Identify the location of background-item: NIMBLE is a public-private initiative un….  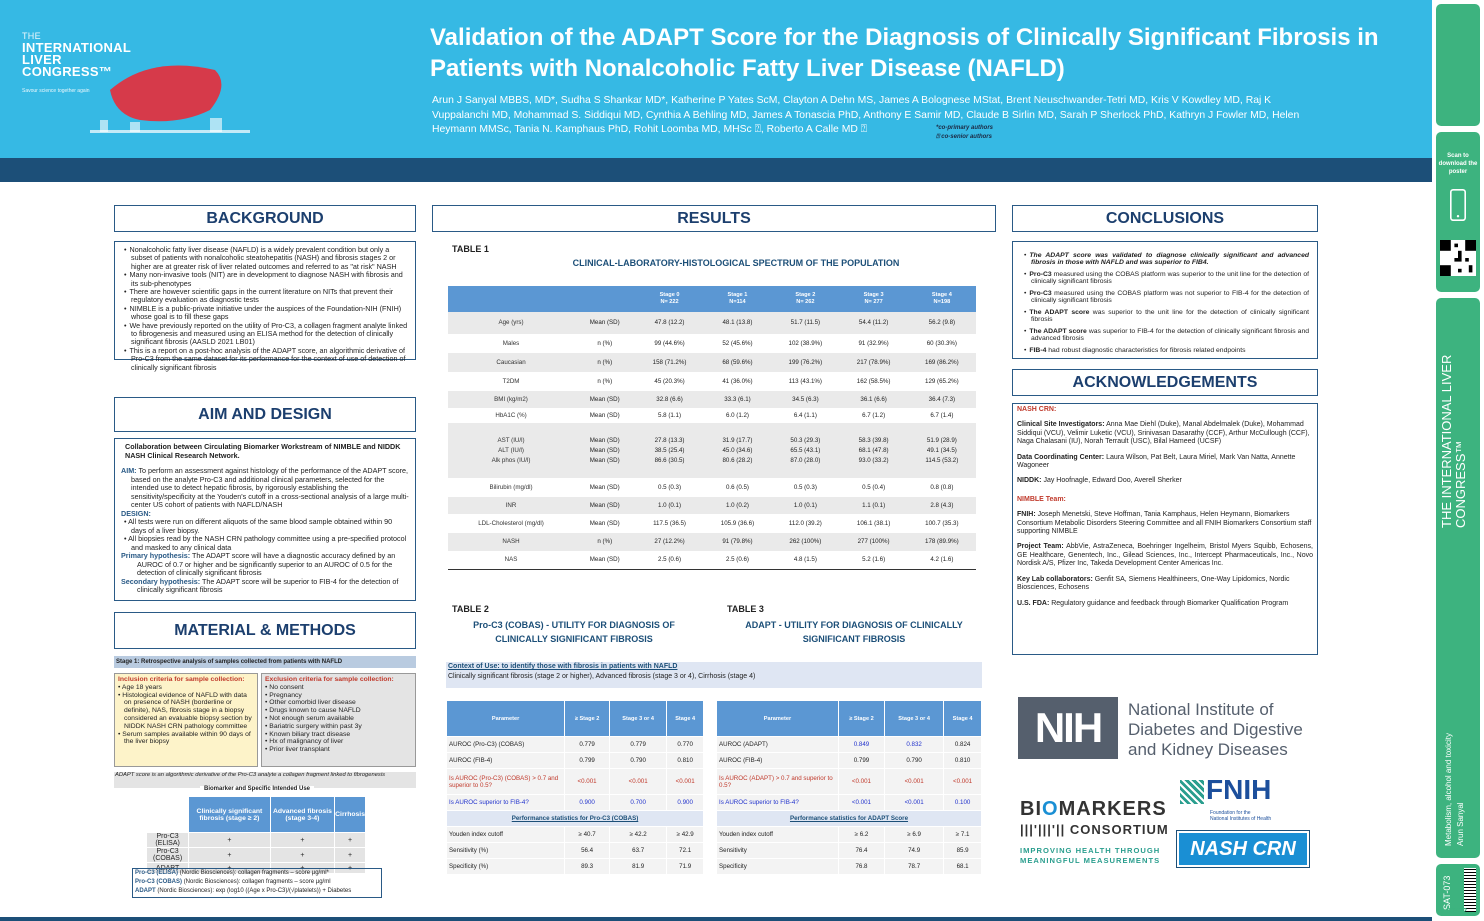
(265, 313).